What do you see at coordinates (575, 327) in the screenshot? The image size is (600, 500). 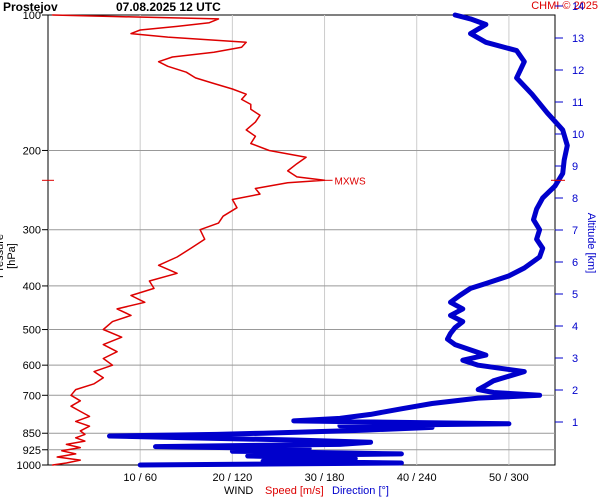 I see `altitude-tick-label: 4` at bounding box center [575, 327].